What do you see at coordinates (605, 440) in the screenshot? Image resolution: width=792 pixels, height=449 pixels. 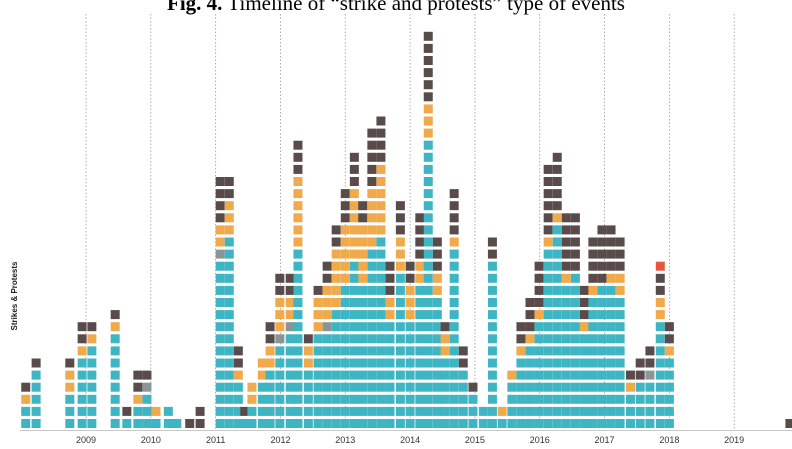 I see `x-tick-label: 2017` at bounding box center [605, 440].